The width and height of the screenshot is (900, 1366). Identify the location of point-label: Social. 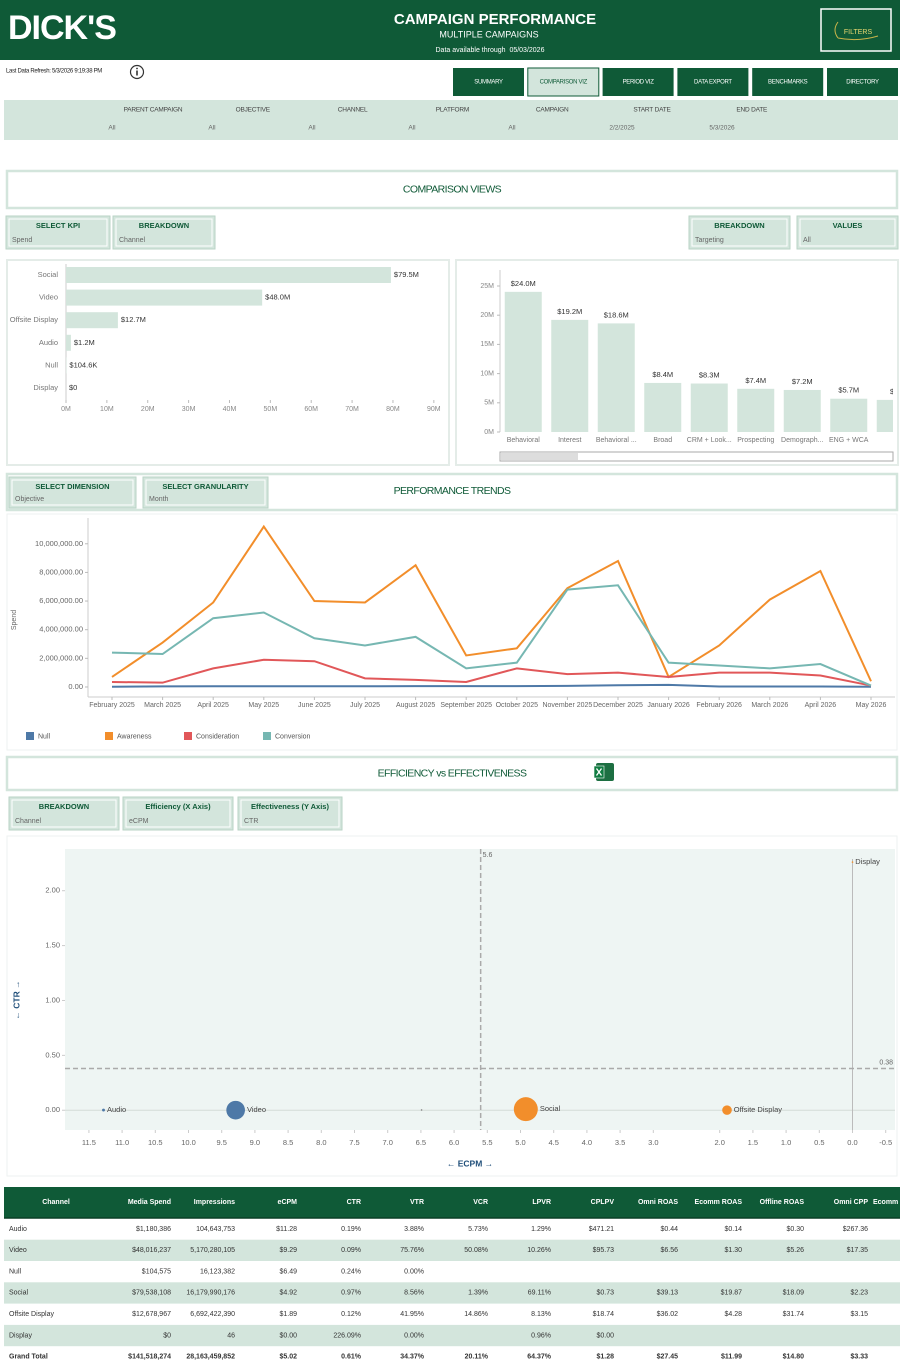
(550, 1108).